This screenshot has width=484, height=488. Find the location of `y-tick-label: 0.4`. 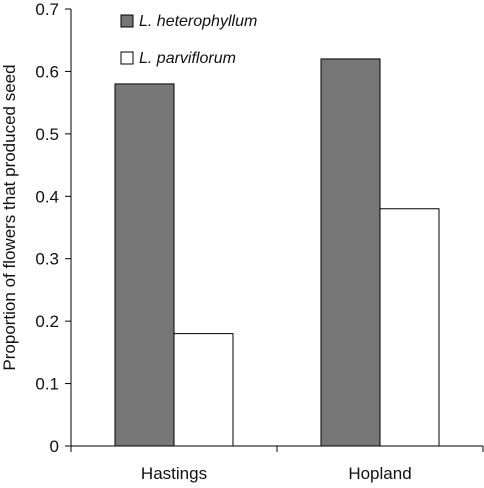

y-tick-label: 0.4 is located at coordinates (47, 196).